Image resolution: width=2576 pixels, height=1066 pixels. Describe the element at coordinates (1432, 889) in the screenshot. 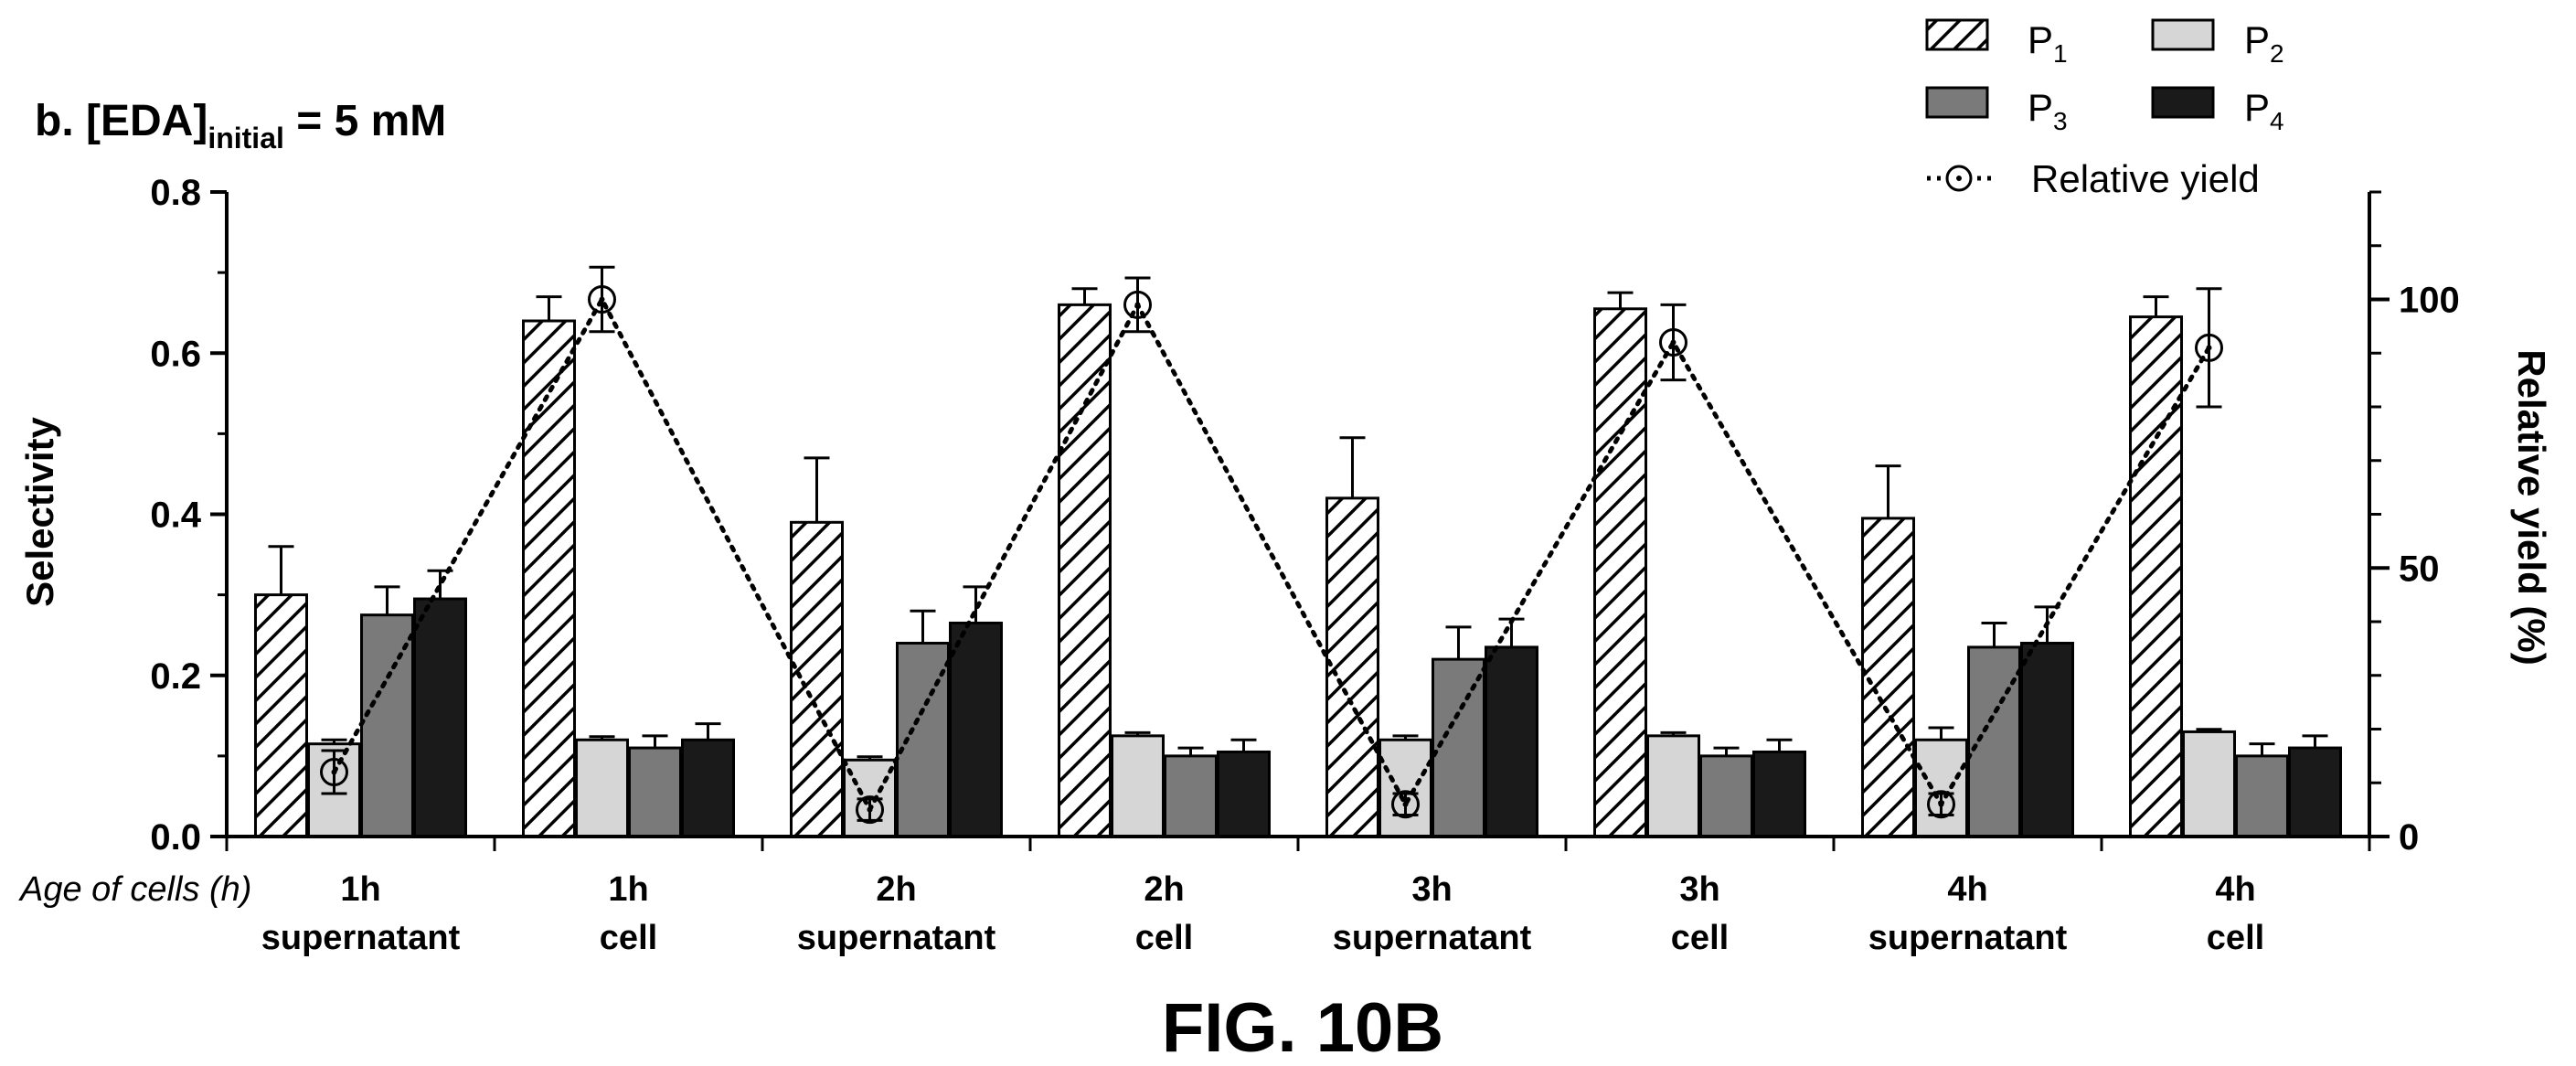

I see `x-tick-label-5-age: 3h` at that location.